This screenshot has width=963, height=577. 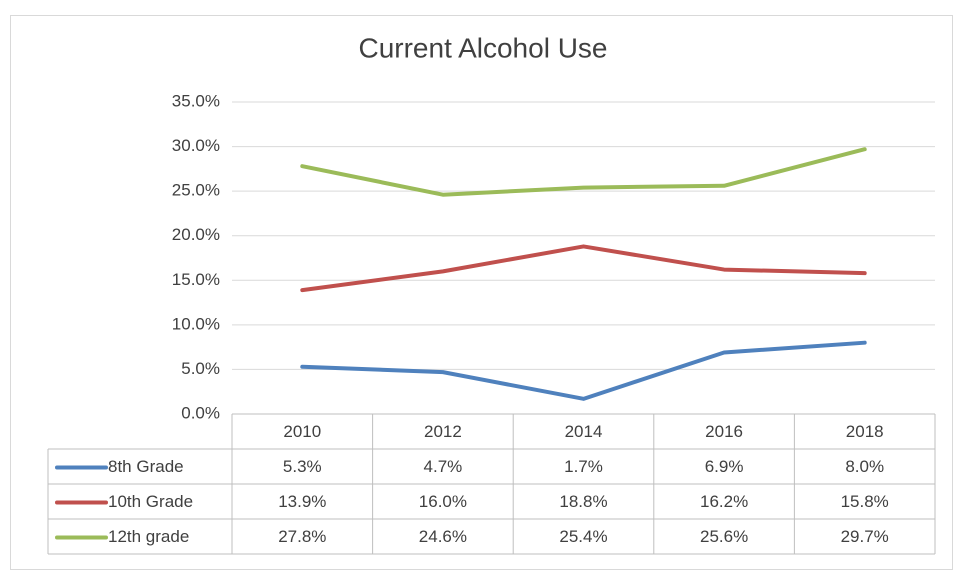 What do you see at coordinates (146, 466) in the screenshot?
I see `legend-label: 8th Grade` at bounding box center [146, 466].